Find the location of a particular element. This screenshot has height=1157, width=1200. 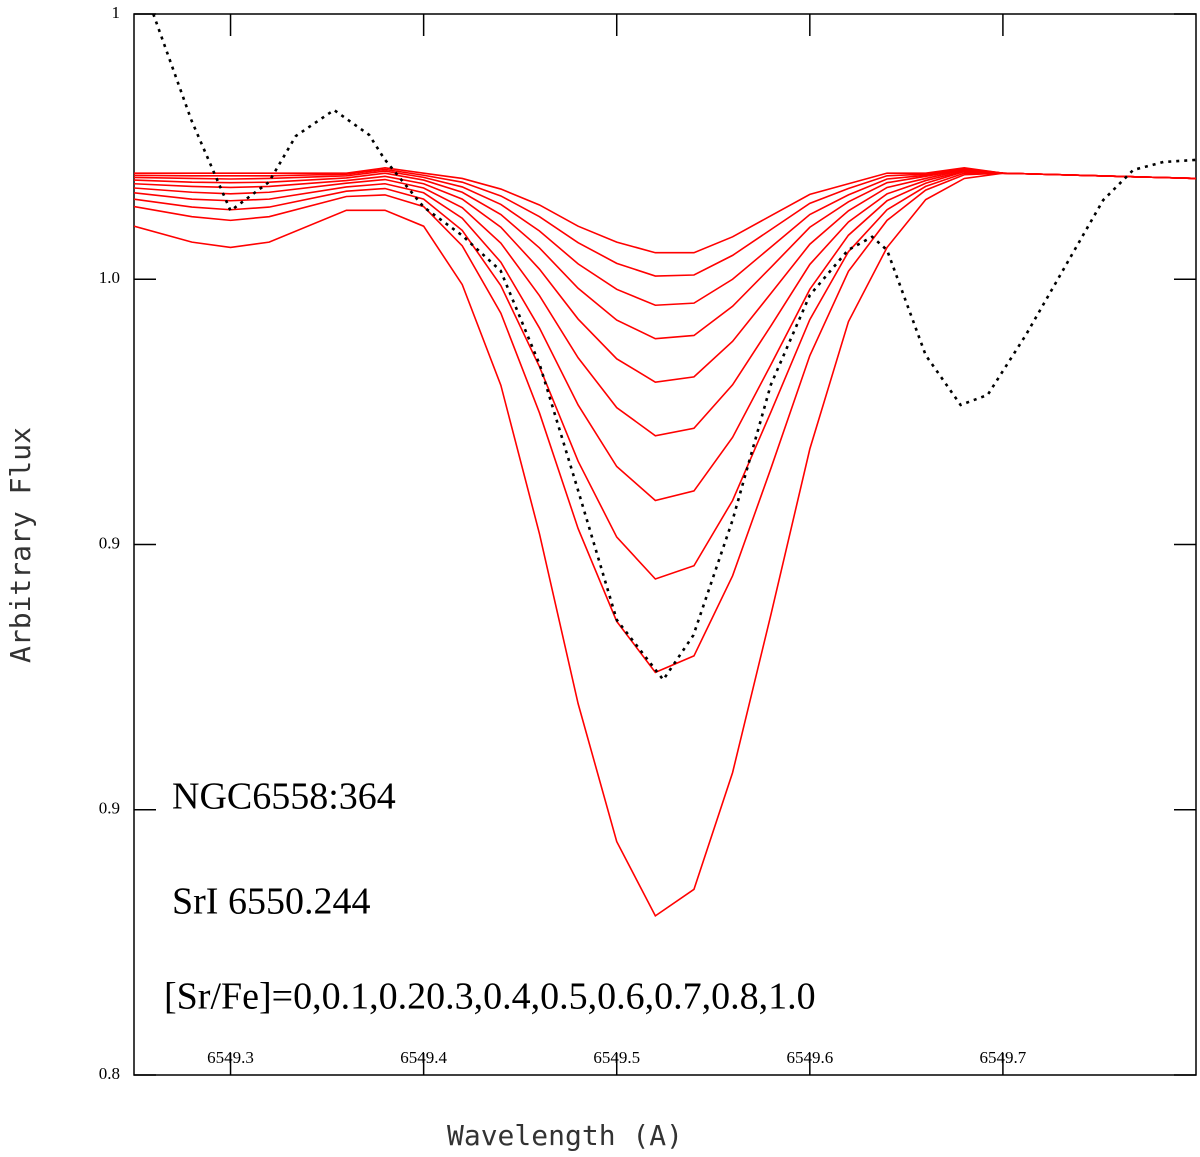

annotation: NGC6558:364 is located at coordinates (284, 797).